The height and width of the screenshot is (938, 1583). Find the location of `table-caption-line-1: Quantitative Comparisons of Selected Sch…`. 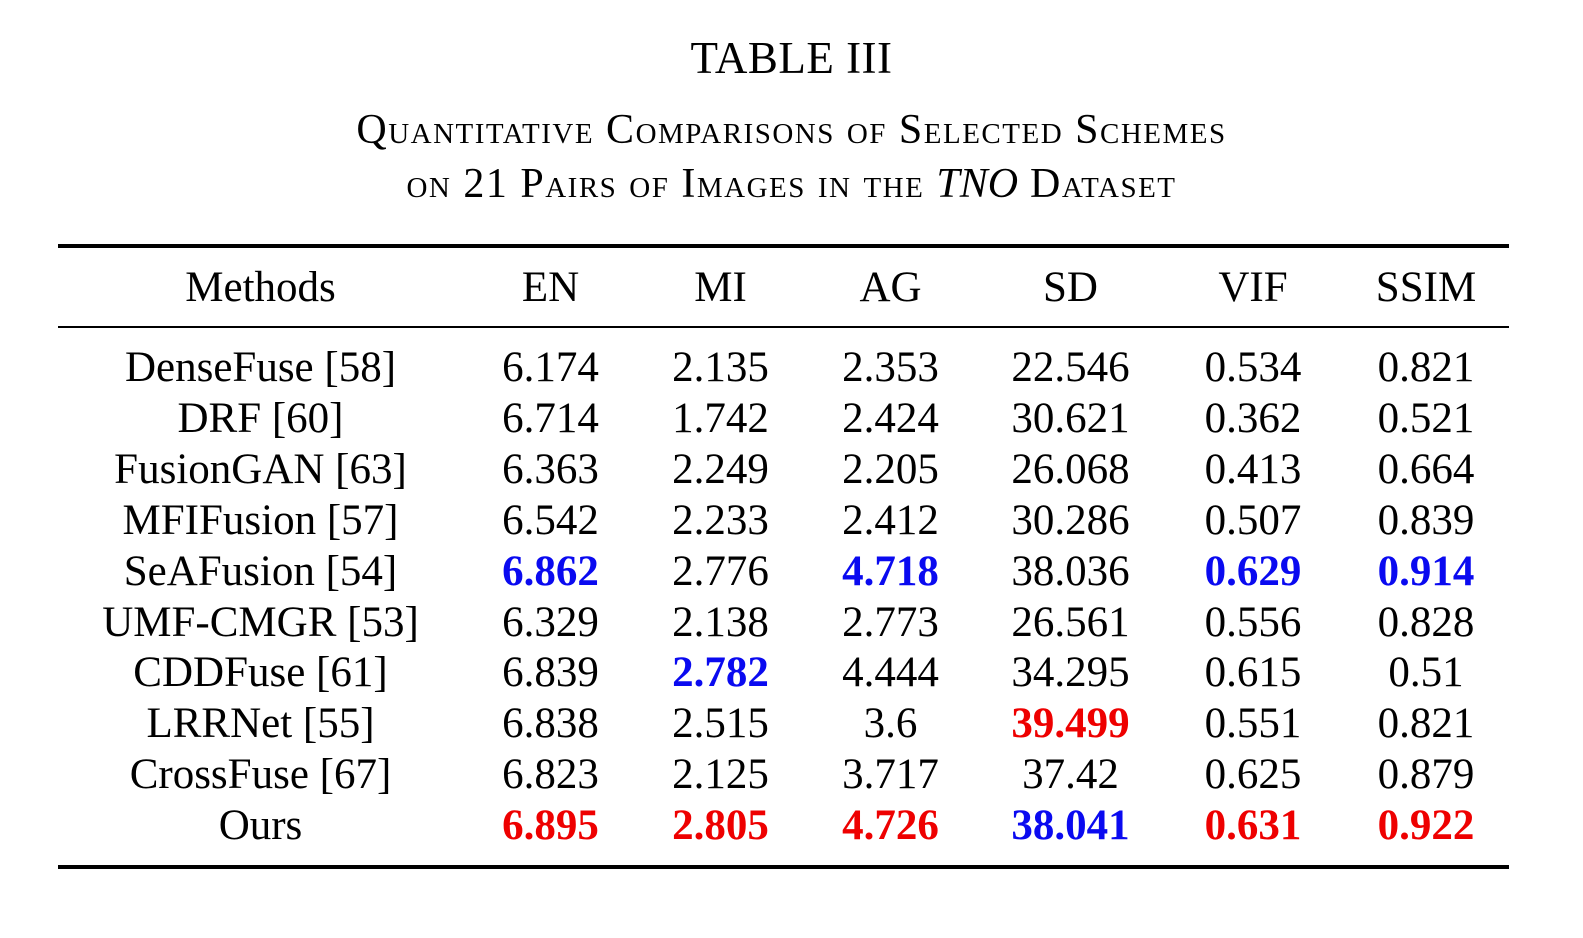

table-caption-line-1: Quantitative Comparisons of Selected Sch… is located at coordinates (791, 130).